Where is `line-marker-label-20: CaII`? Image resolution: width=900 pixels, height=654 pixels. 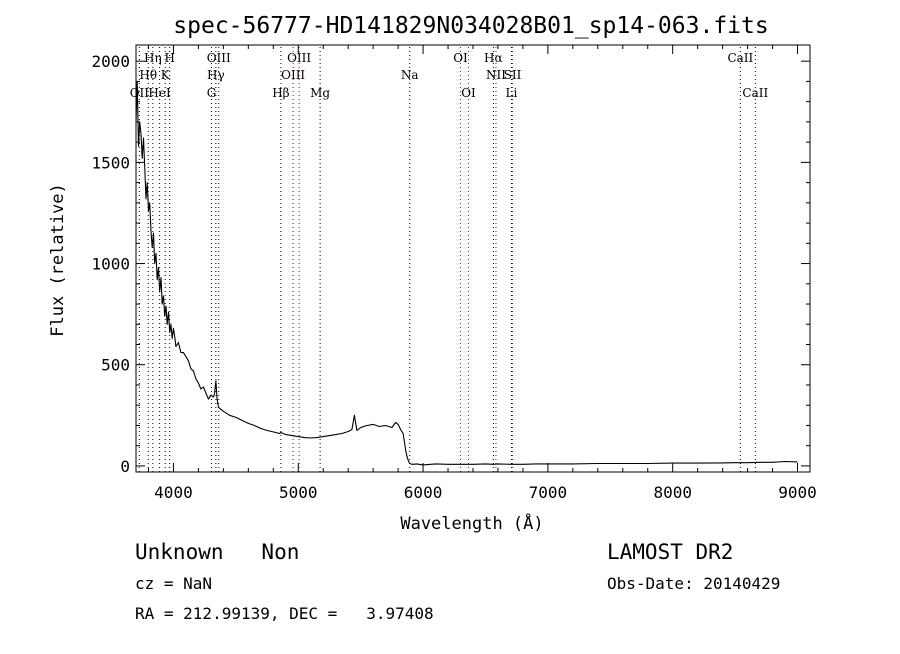
line-marker-label-20: CaII is located at coordinates (740, 58).